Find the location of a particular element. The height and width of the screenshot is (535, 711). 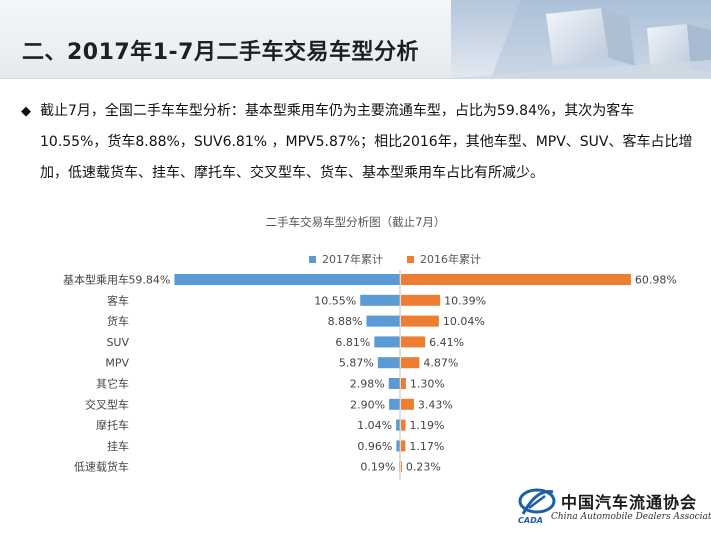

category-label: 交叉型车 is located at coordinates (107, 404).